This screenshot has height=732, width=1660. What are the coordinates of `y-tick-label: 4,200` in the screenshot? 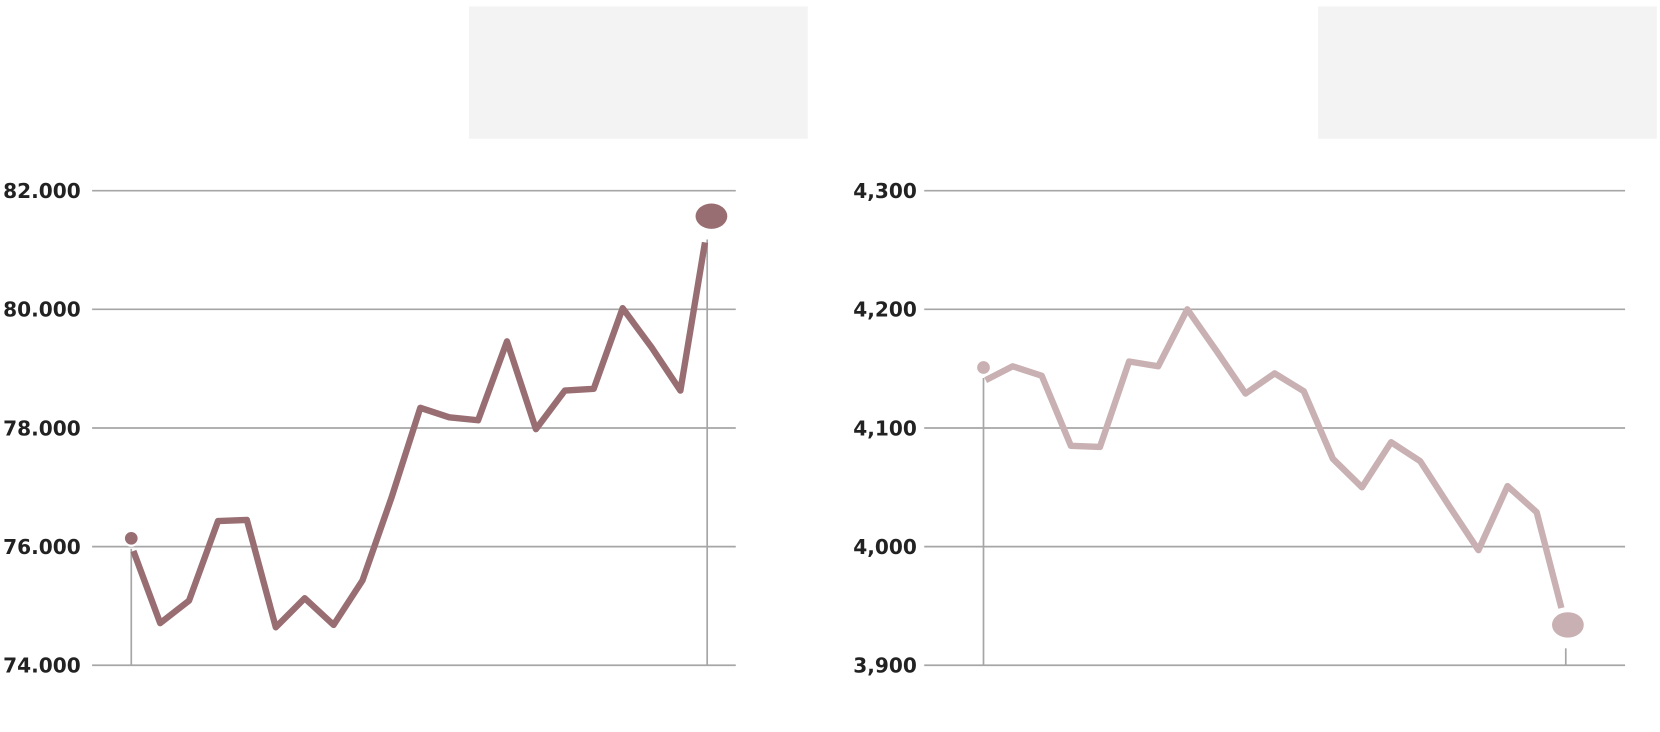 It's located at (885, 310).